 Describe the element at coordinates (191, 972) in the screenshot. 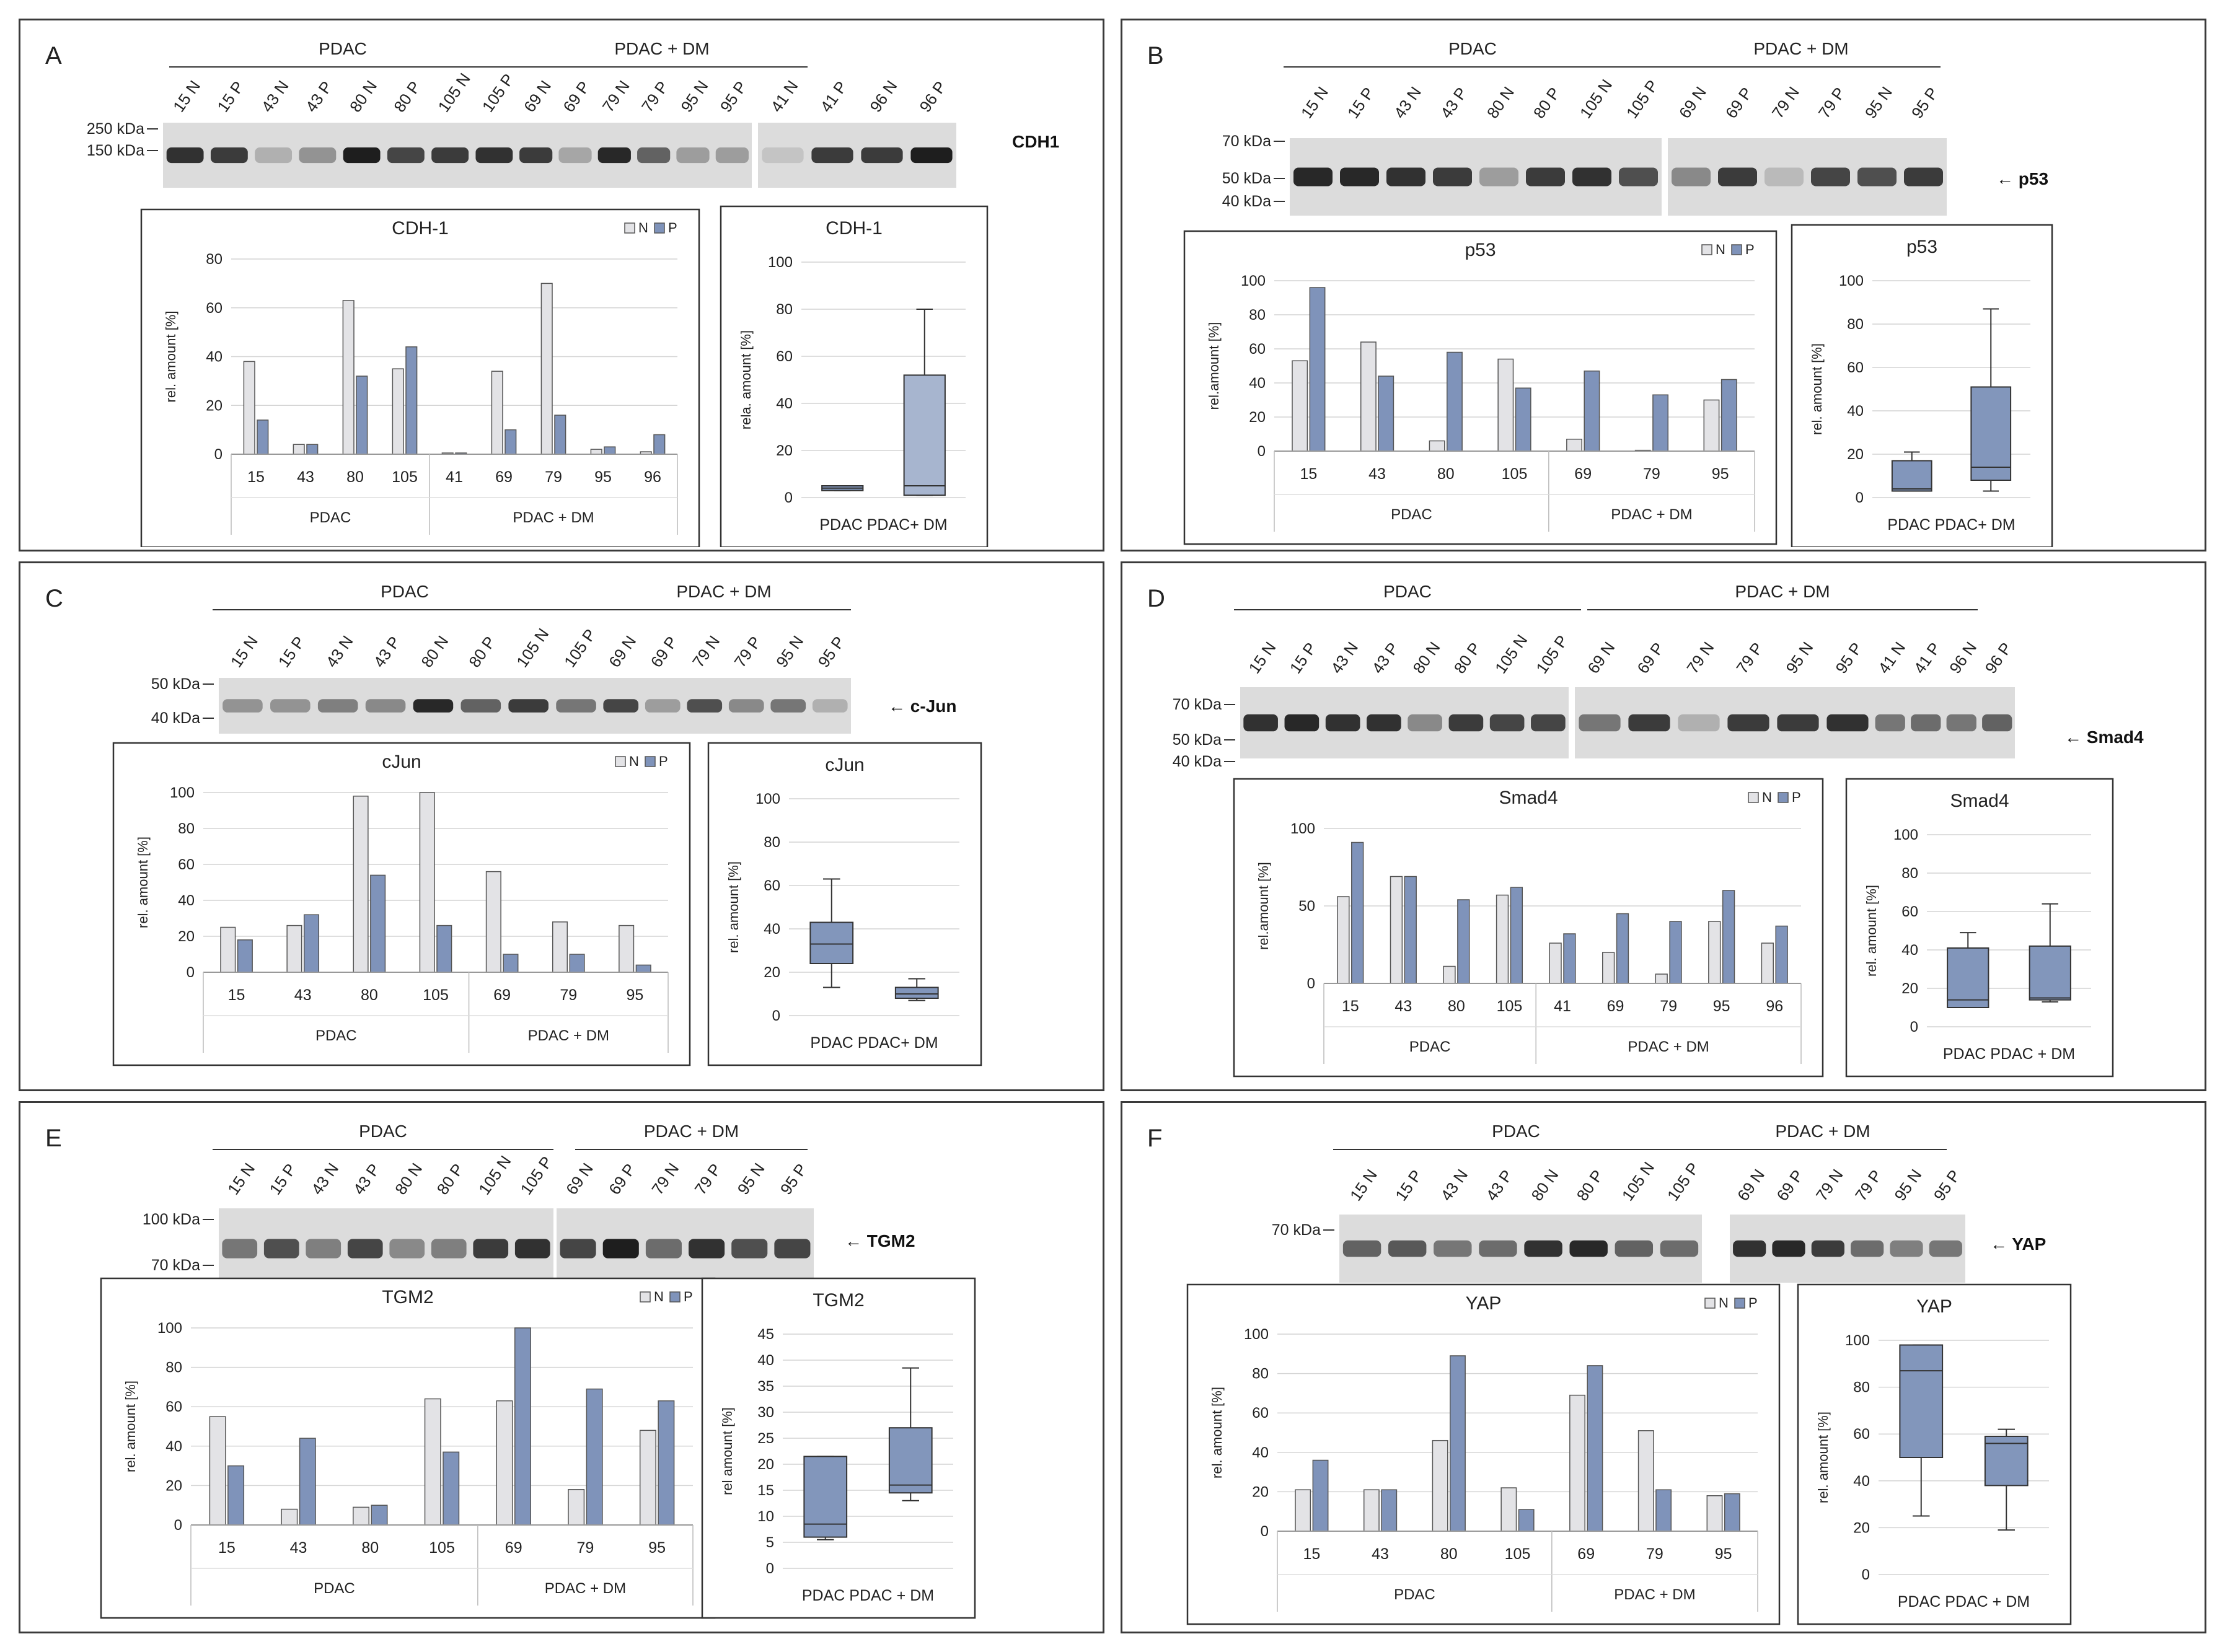

I see `bar-y-tick: 0` at that location.